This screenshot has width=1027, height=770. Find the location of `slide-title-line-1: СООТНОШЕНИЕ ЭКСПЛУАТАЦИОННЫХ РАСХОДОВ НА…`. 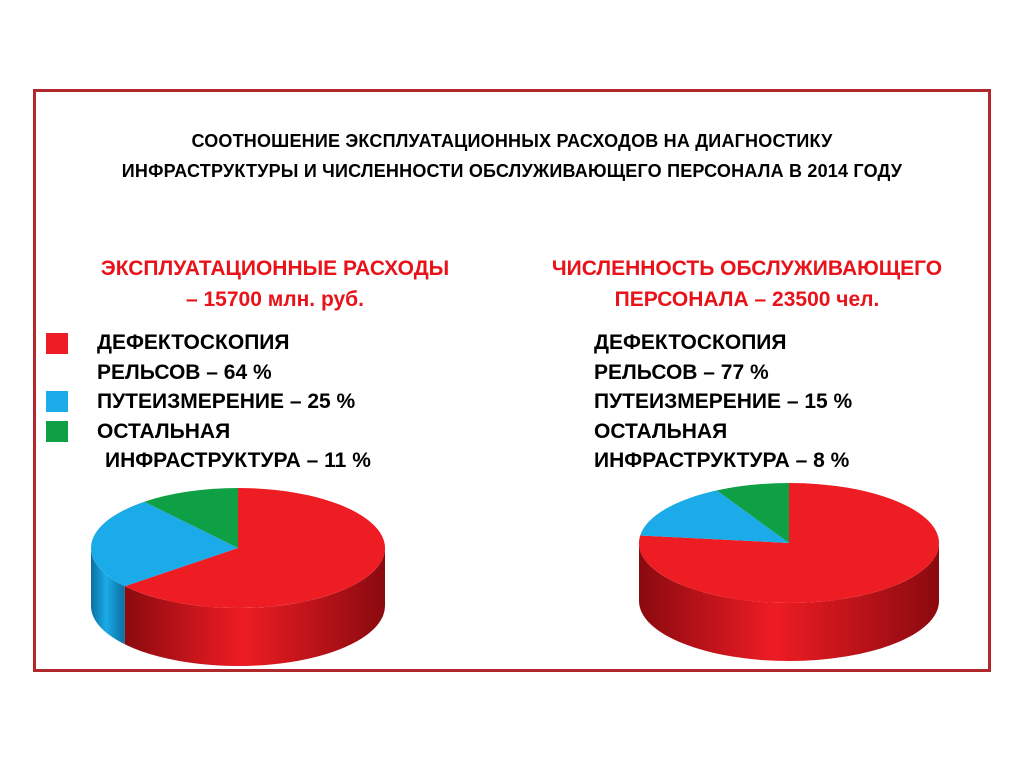

slide-title-line-1: СООТНОШЕНИЕ ЭКСПЛУАТАЦИОННЫХ РАСХОДОВ НА… is located at coordinates (512, 141).